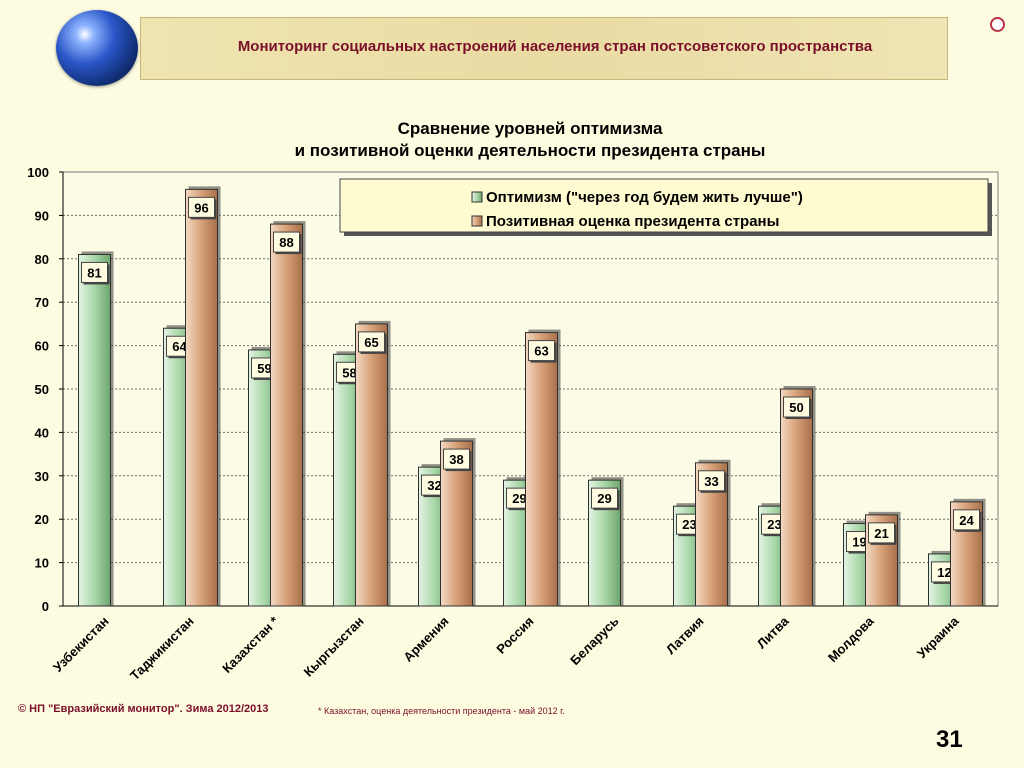 The width and height of the screenshot is (1024, 768). What do you see at coordinates (334, 647) in the screenshot?
I see `category-label: Кыргызстан` at bounding box center [334, 647].